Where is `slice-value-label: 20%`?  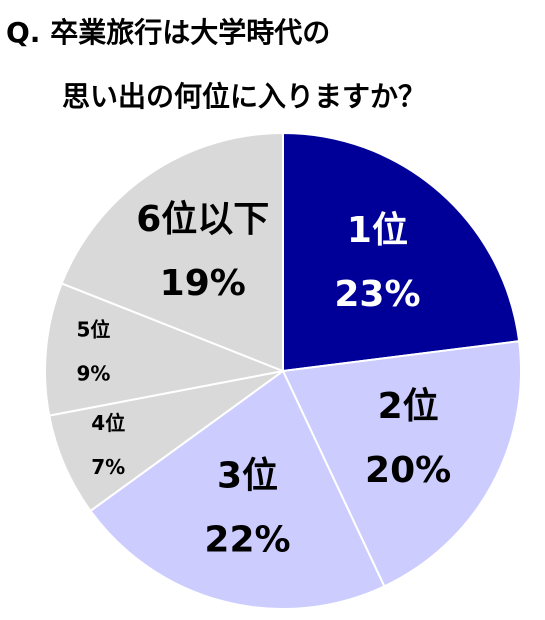
slice-value-label: 20% is located at coordinates (408, 470).